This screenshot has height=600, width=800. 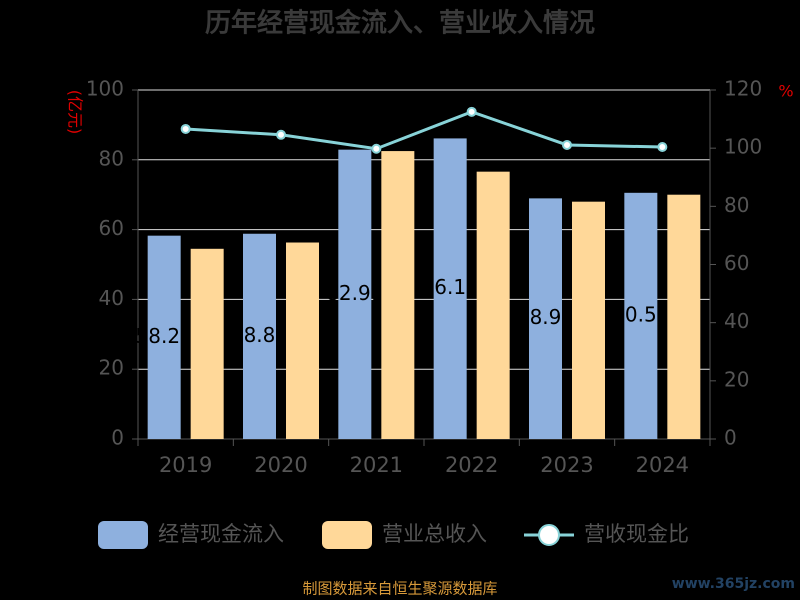 What do you see at coordinates (117, 438) in the screenshot?
I see `y-tick-label: 0` at bounding box center [117, 438].